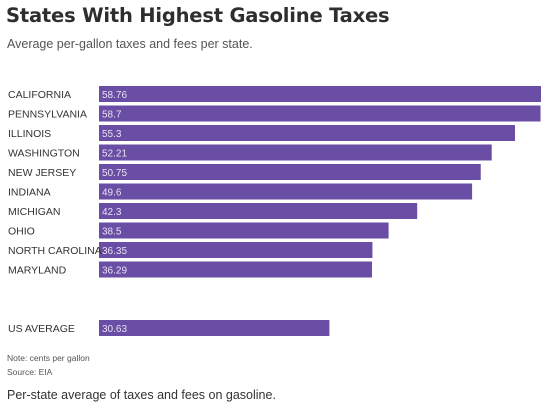  I want to click on value-label-us-average: 30.63, so click(114, 329).